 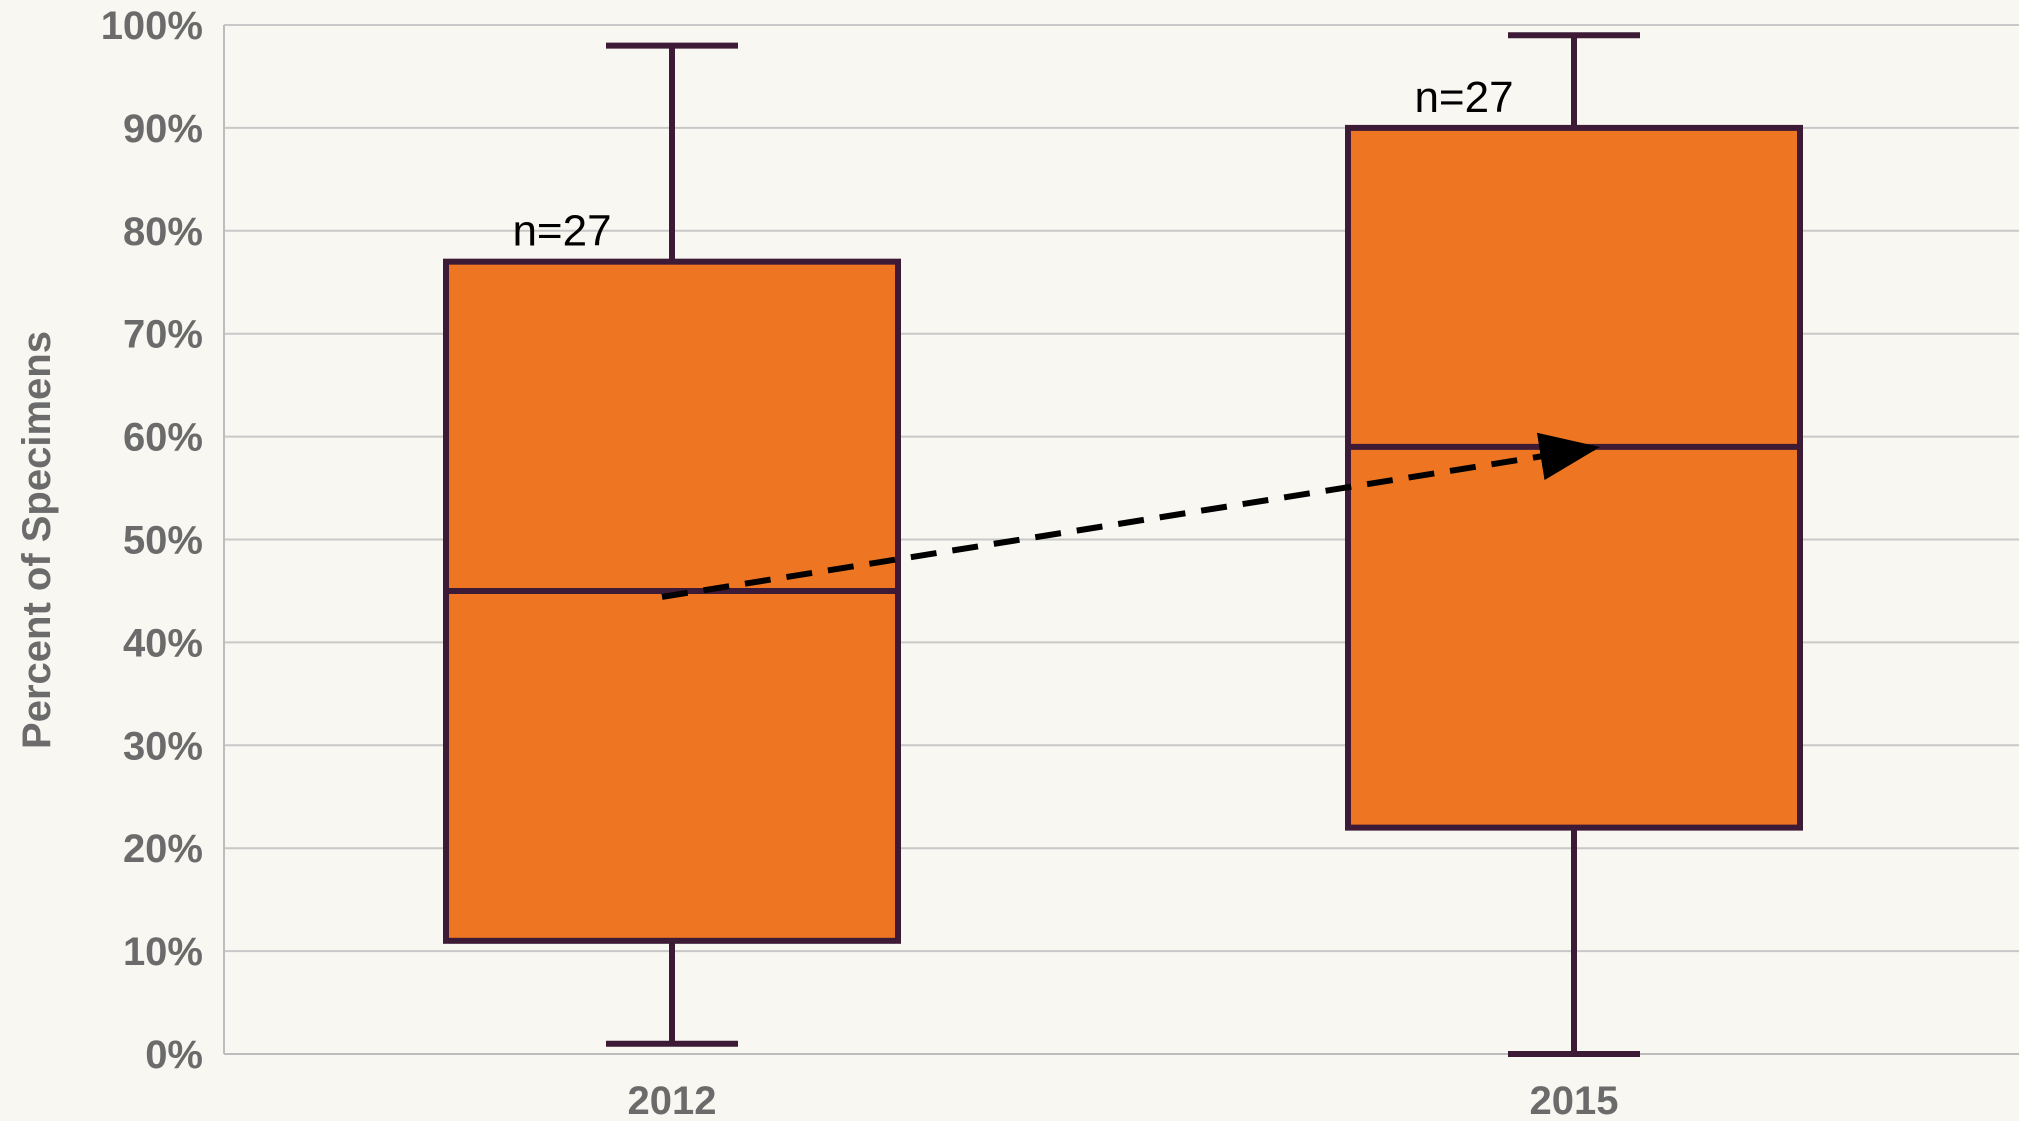 I want to click on trend-overlay, so click(x=1130, y=516).